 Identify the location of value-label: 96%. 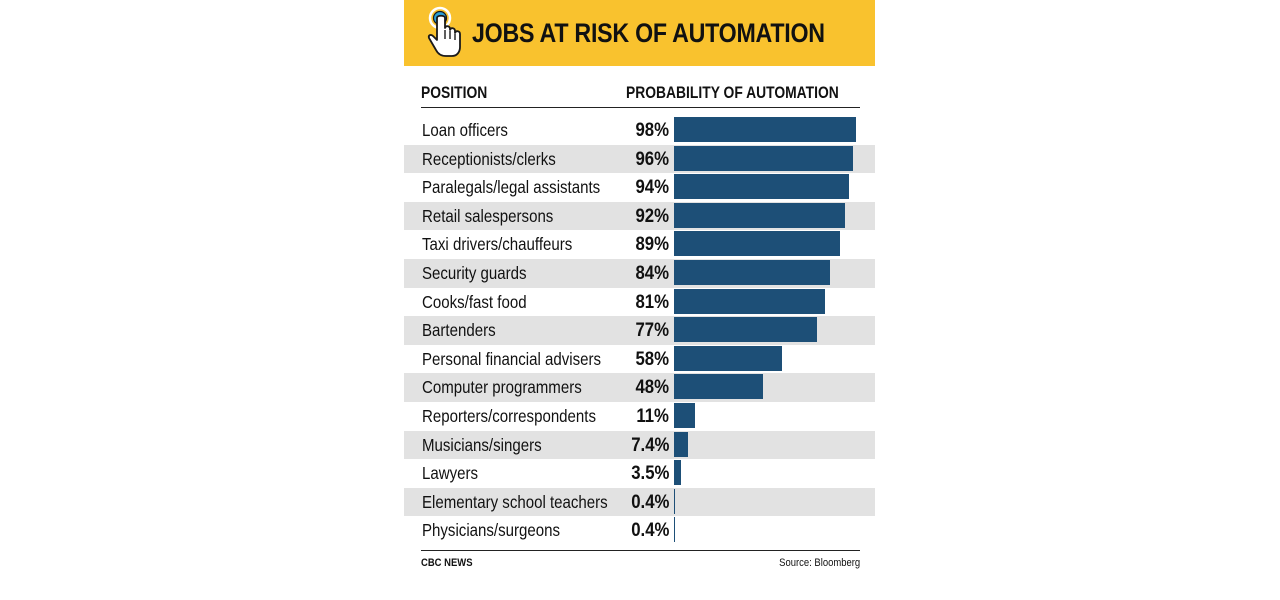
(652, 158).